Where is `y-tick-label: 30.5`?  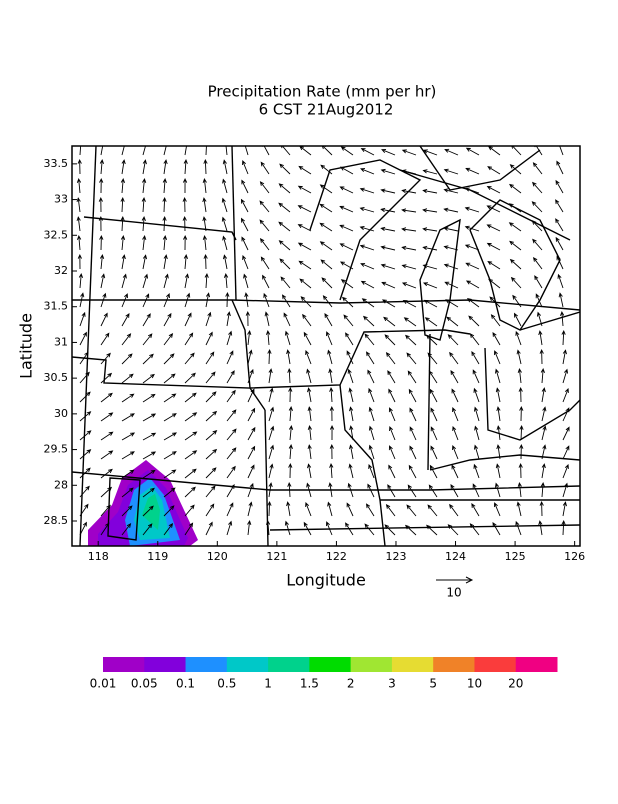 y-tick-label: 30.5 is located at coordinates (56, 377).